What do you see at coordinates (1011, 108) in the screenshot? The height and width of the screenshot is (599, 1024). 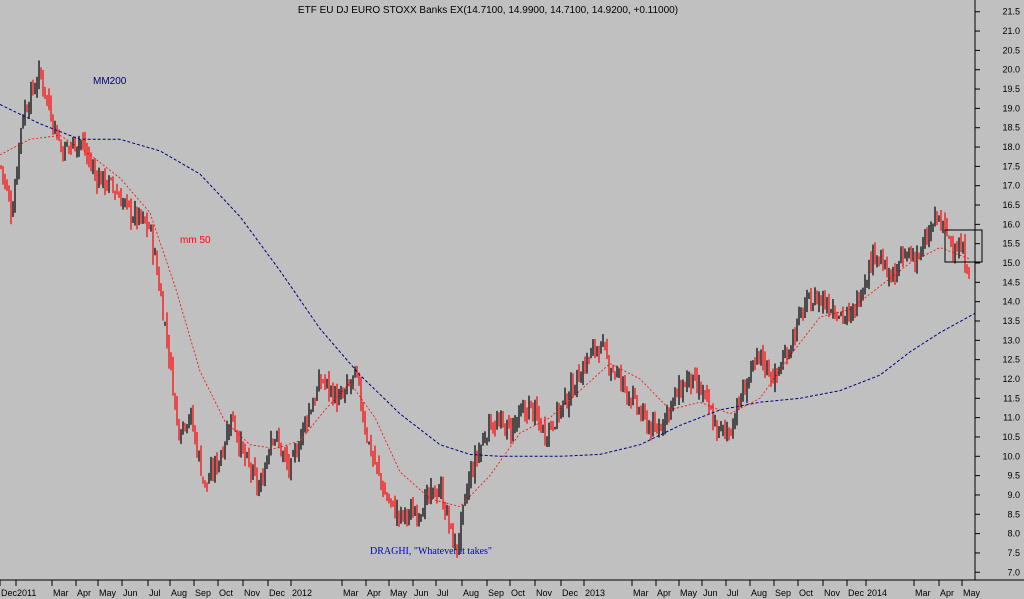 I see `y-tick-label: 19.0` at bounding box center [1011, 108].